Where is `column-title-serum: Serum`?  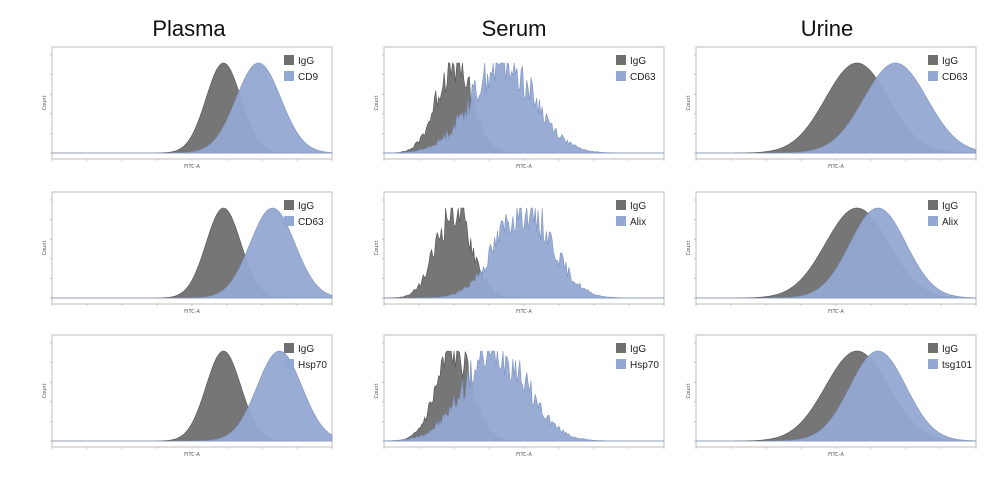 column-title-serum: Serum is located at coordinates (514, 28).